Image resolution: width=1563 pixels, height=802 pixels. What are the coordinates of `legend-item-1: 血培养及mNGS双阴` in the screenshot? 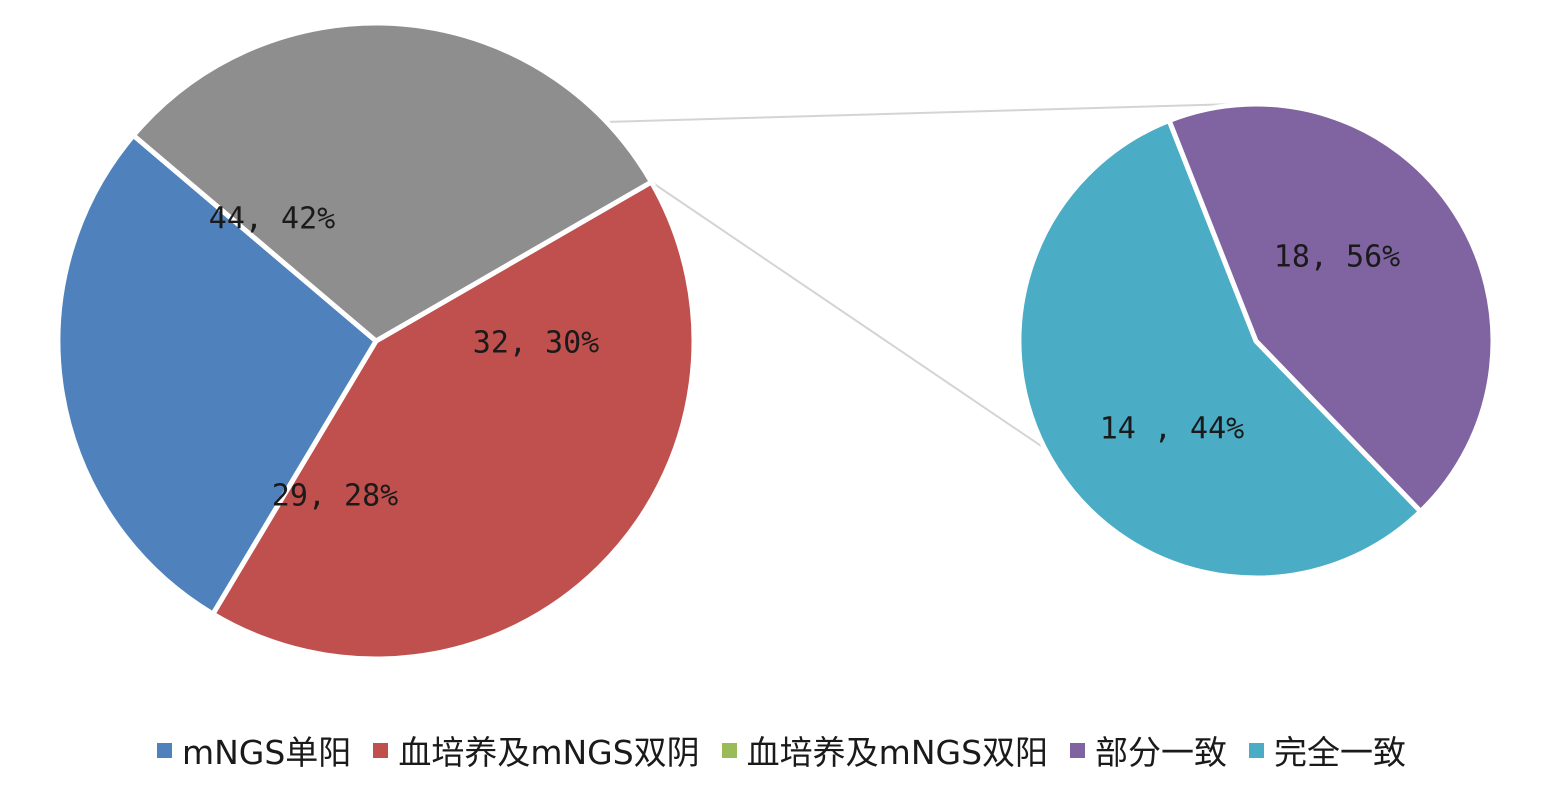 It's located at (536, 750).